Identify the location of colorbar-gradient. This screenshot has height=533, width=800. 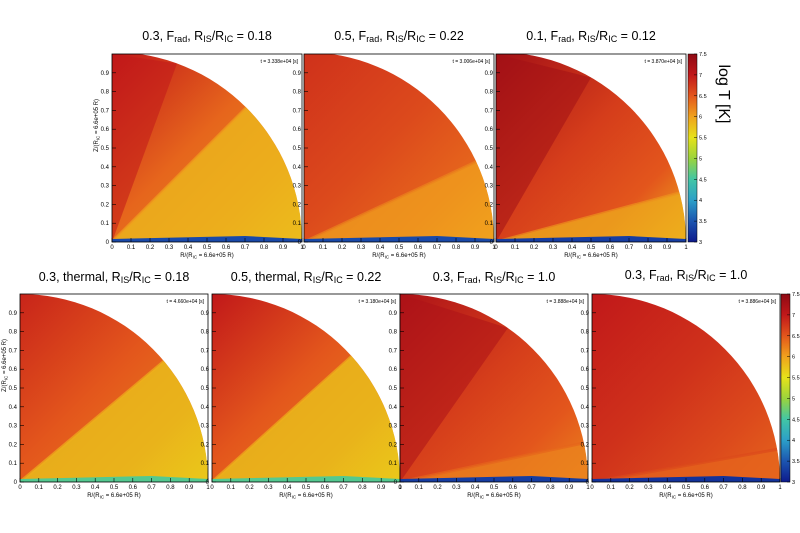
(692, 148).